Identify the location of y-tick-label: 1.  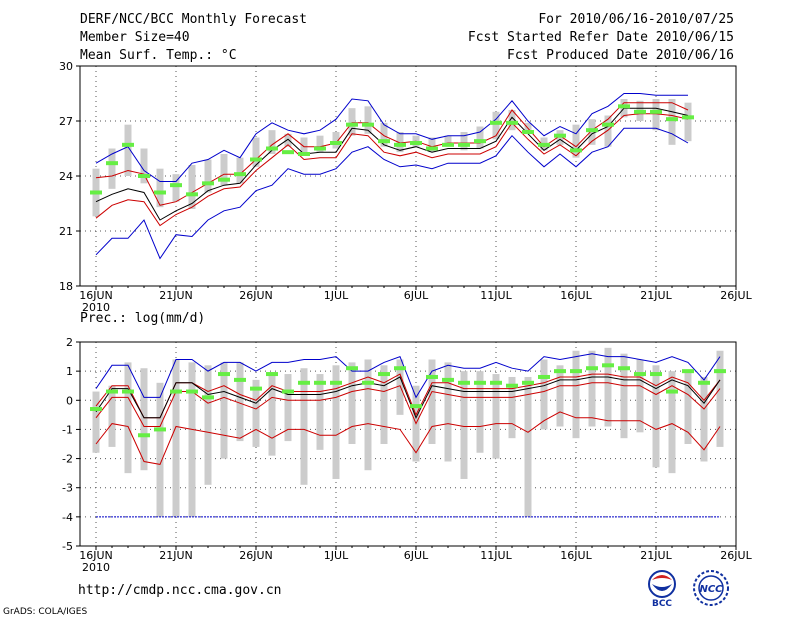
(69, 371).